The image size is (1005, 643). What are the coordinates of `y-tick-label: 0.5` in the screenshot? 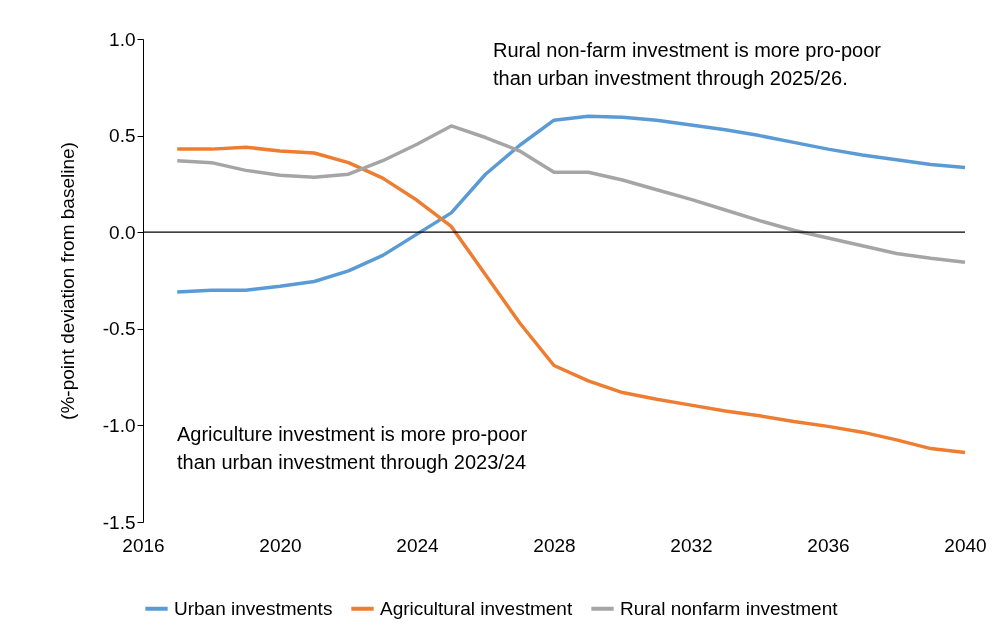 It's located at (122, 136).